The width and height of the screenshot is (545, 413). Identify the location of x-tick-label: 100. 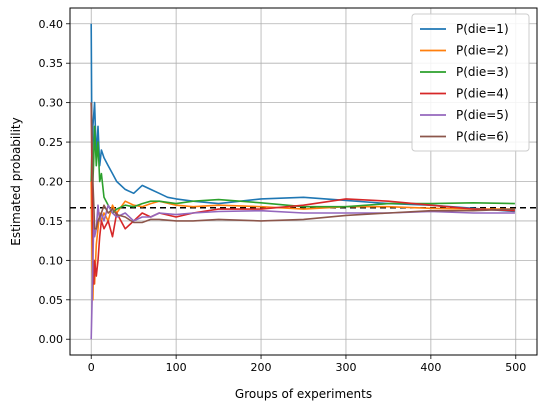
(176, 367).